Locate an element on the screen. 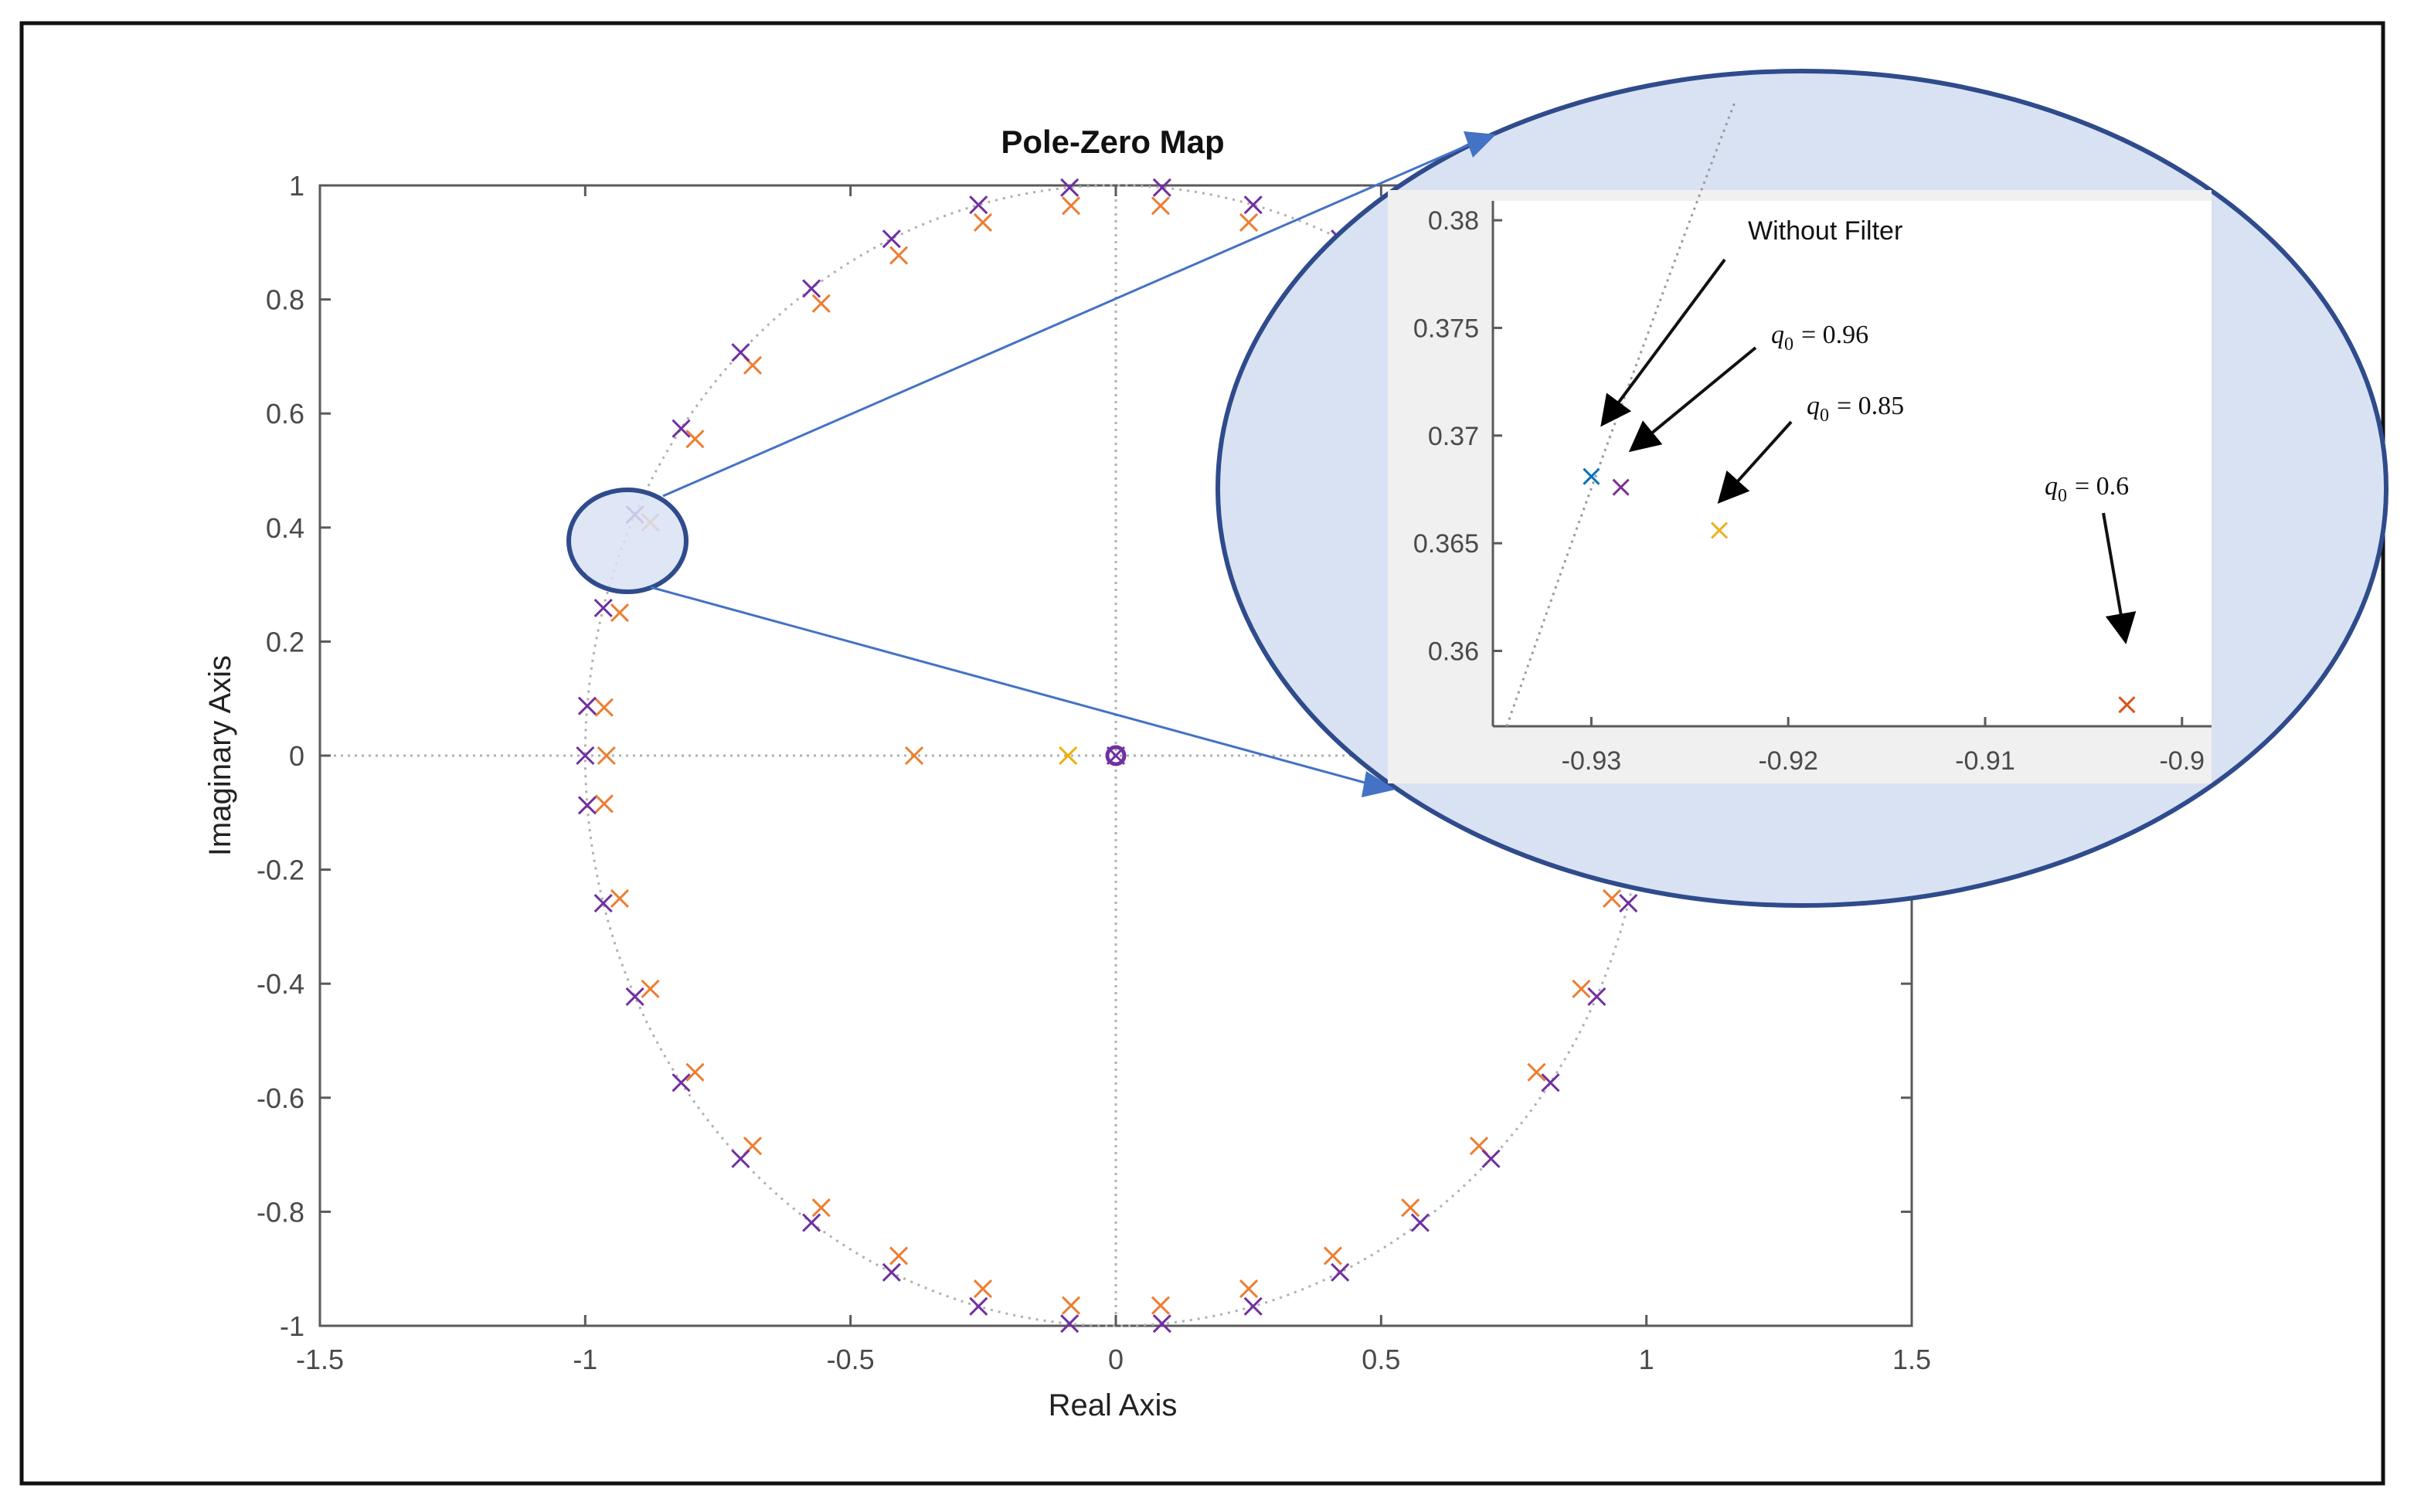 This screenshot has height=1512, width=2414. annotation-without-filter: Without Filter is located at coordinates (1751, 321).